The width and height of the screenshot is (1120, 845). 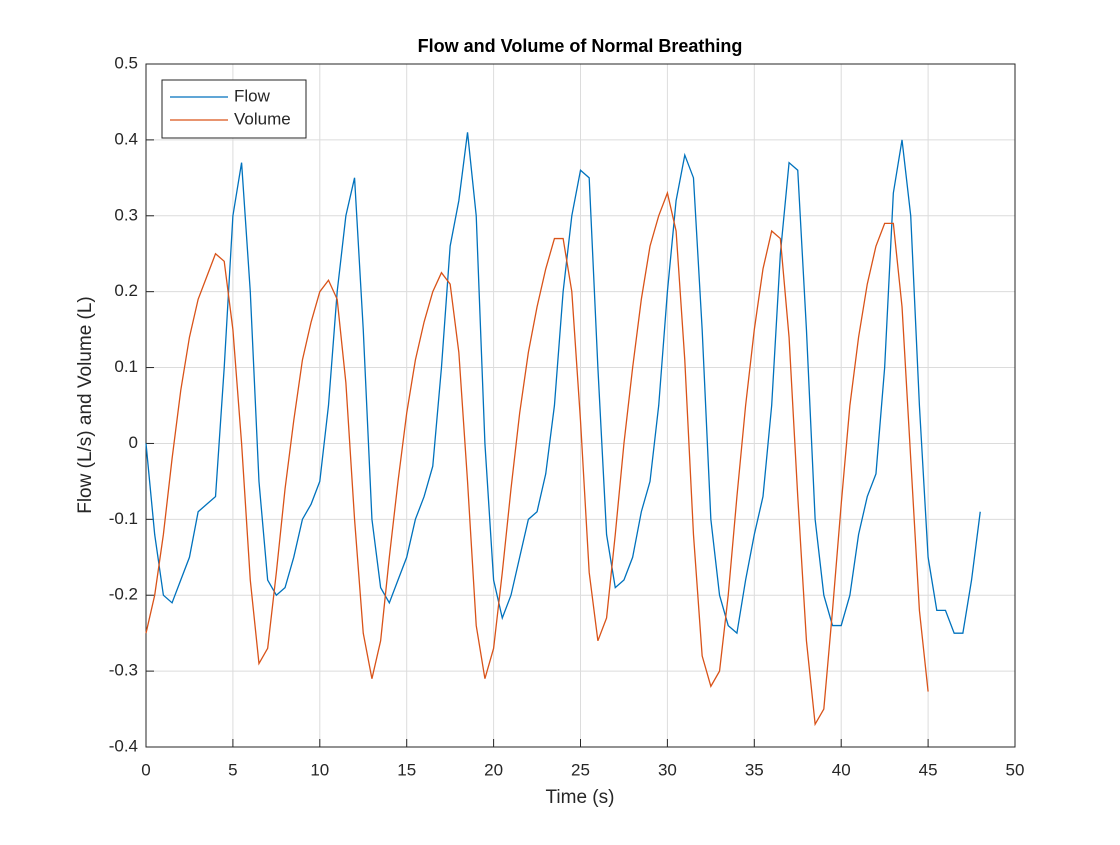 I want to click on x-tick-label: 5, so click(x=232, y=769).